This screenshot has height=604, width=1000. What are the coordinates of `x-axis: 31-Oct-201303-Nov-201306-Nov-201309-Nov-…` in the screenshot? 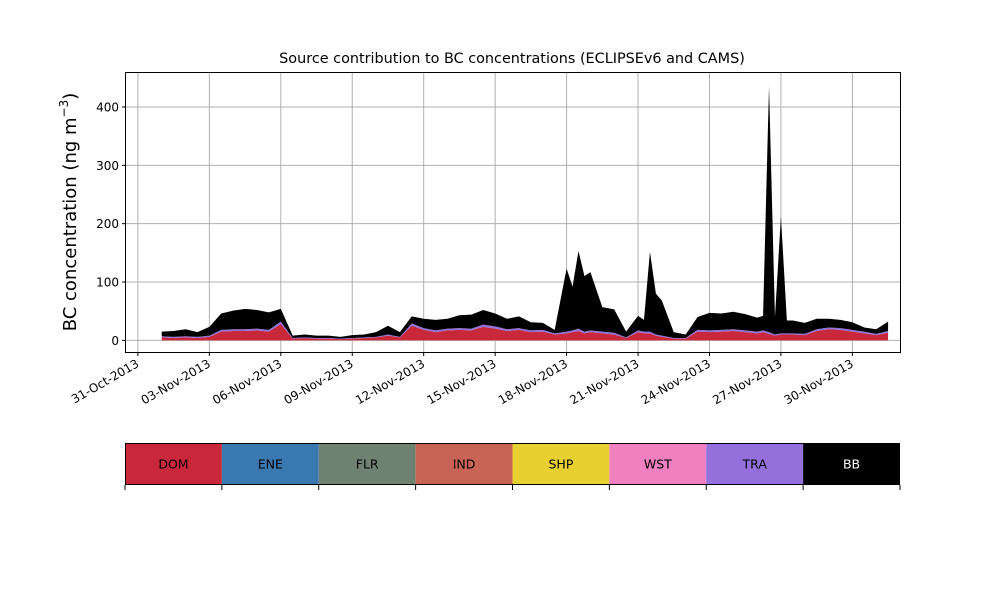 It's located at (462, 379).